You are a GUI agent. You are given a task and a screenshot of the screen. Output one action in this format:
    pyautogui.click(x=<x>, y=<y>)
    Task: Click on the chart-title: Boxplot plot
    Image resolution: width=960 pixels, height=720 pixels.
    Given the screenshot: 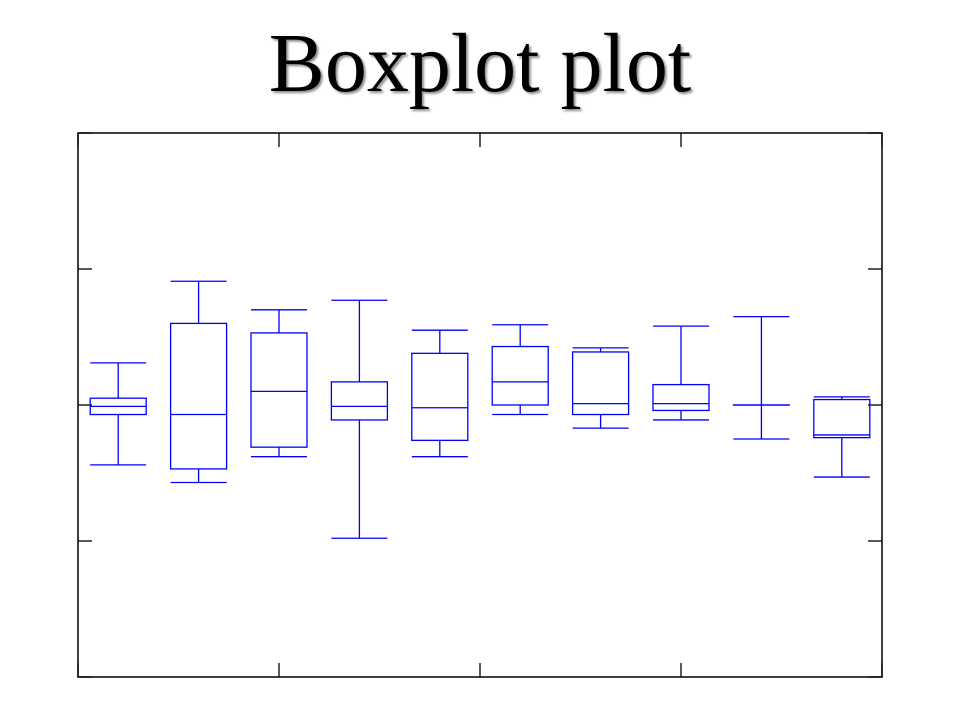 What is the action you would take?
    pyautogui.click(x=480, y=63)
    